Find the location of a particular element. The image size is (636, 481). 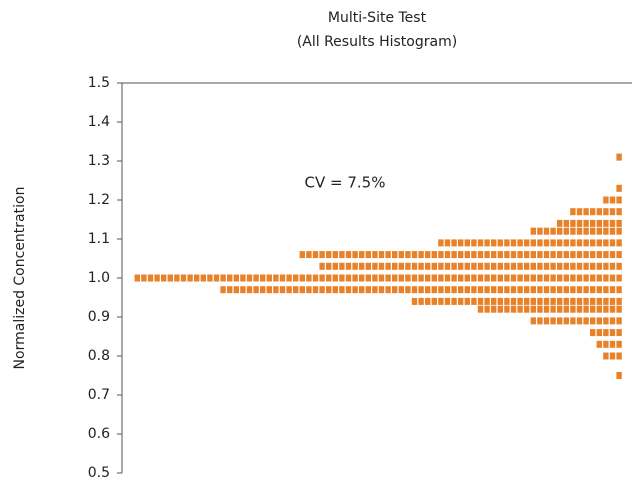

y-tick-label: 0.9 is located at coordinates (99, 317).